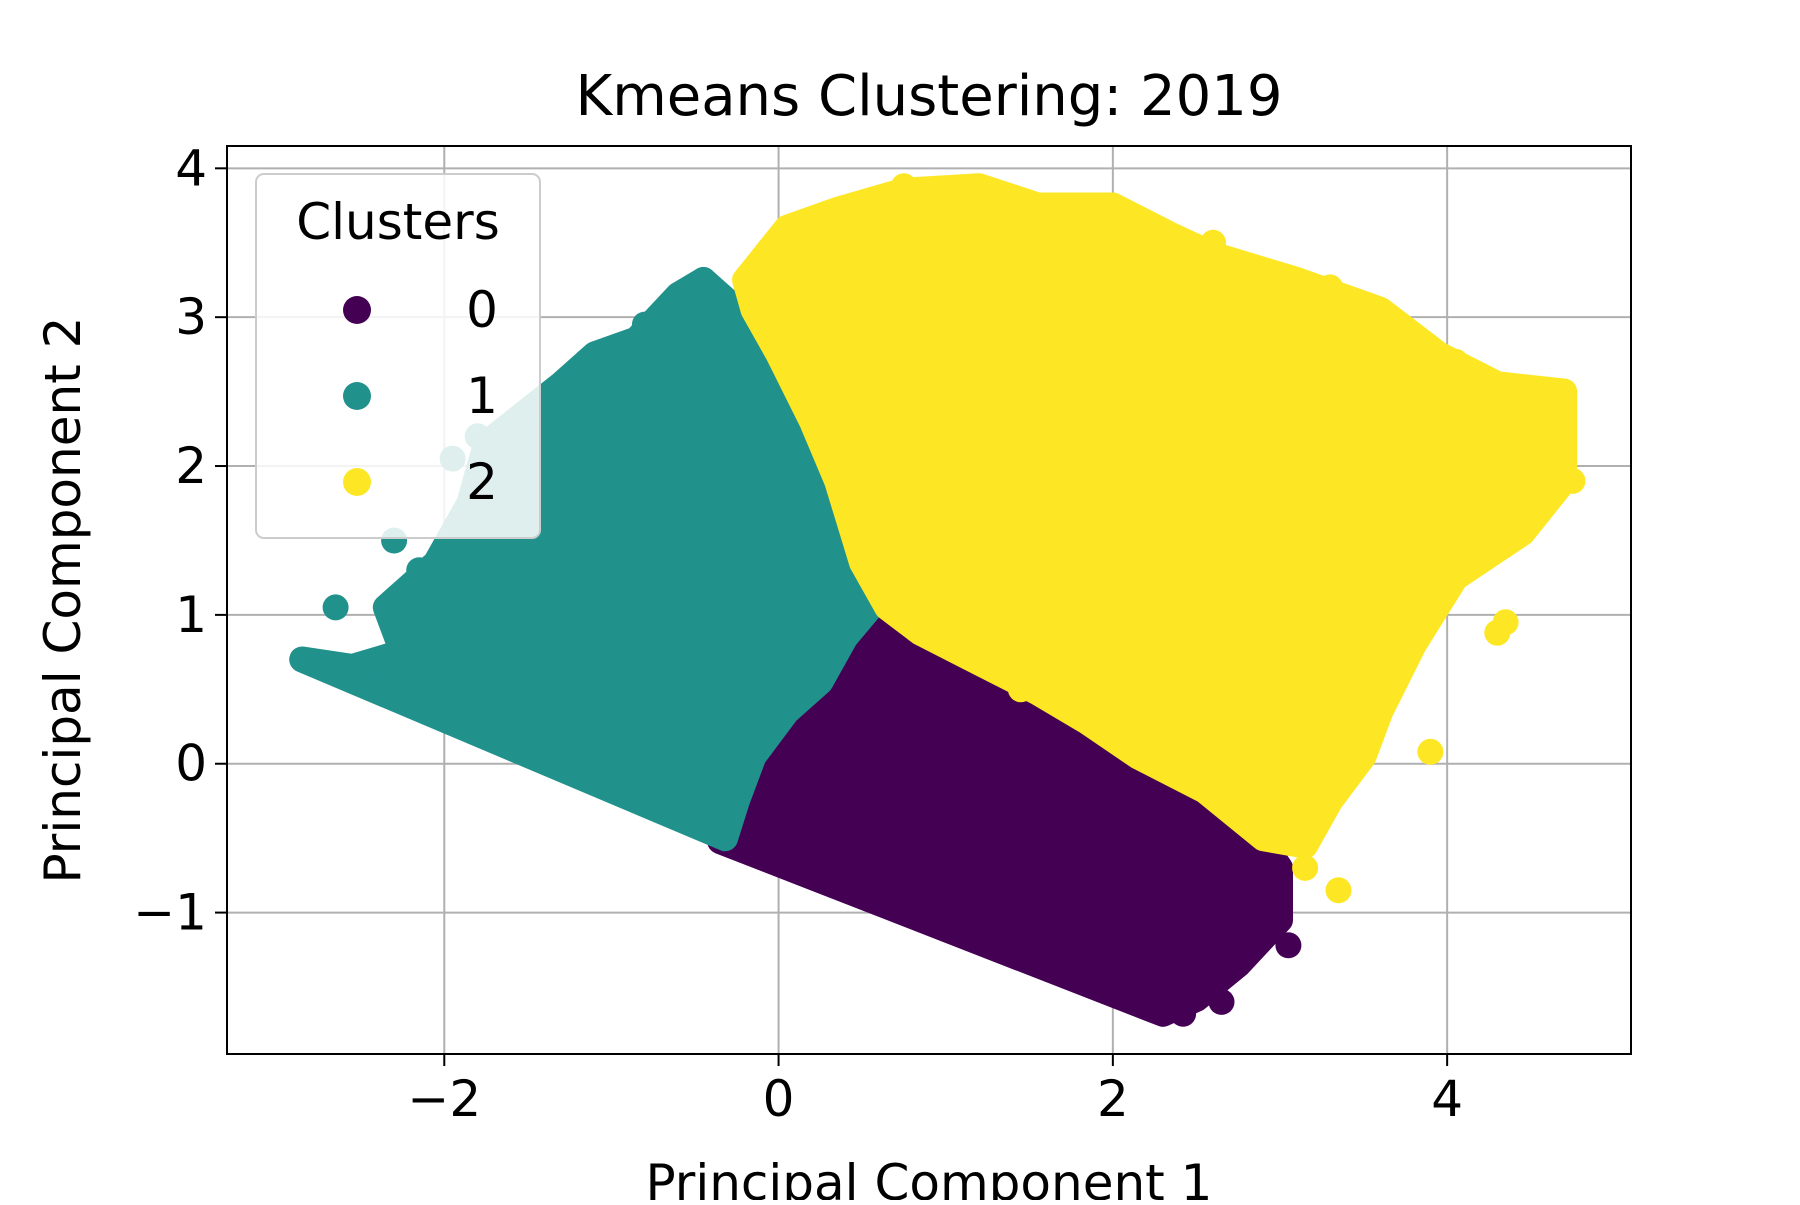  I want to click on legend-label-2: 2, so click(482, 482).